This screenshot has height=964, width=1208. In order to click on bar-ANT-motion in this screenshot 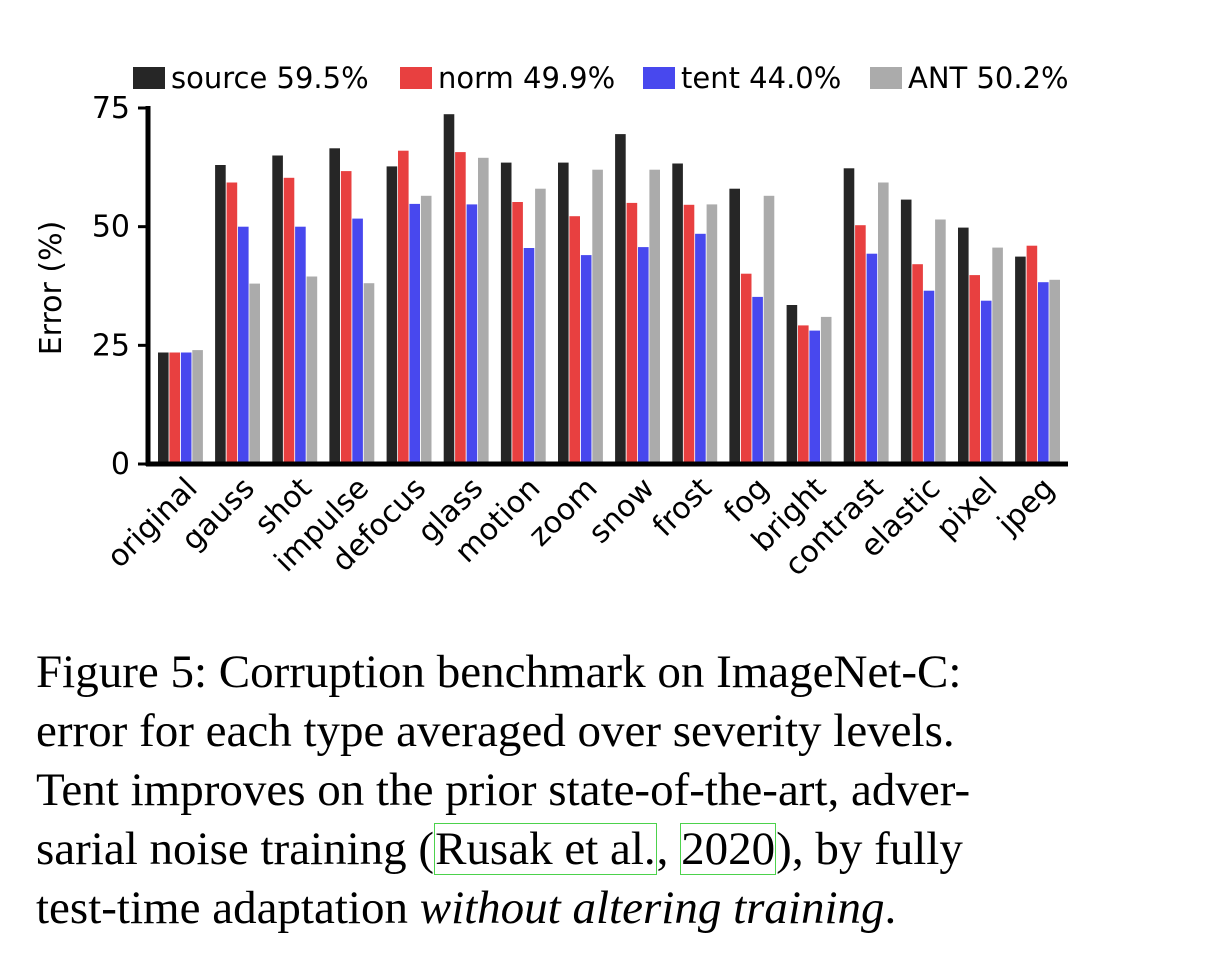, I will do `click(540, 326)`.